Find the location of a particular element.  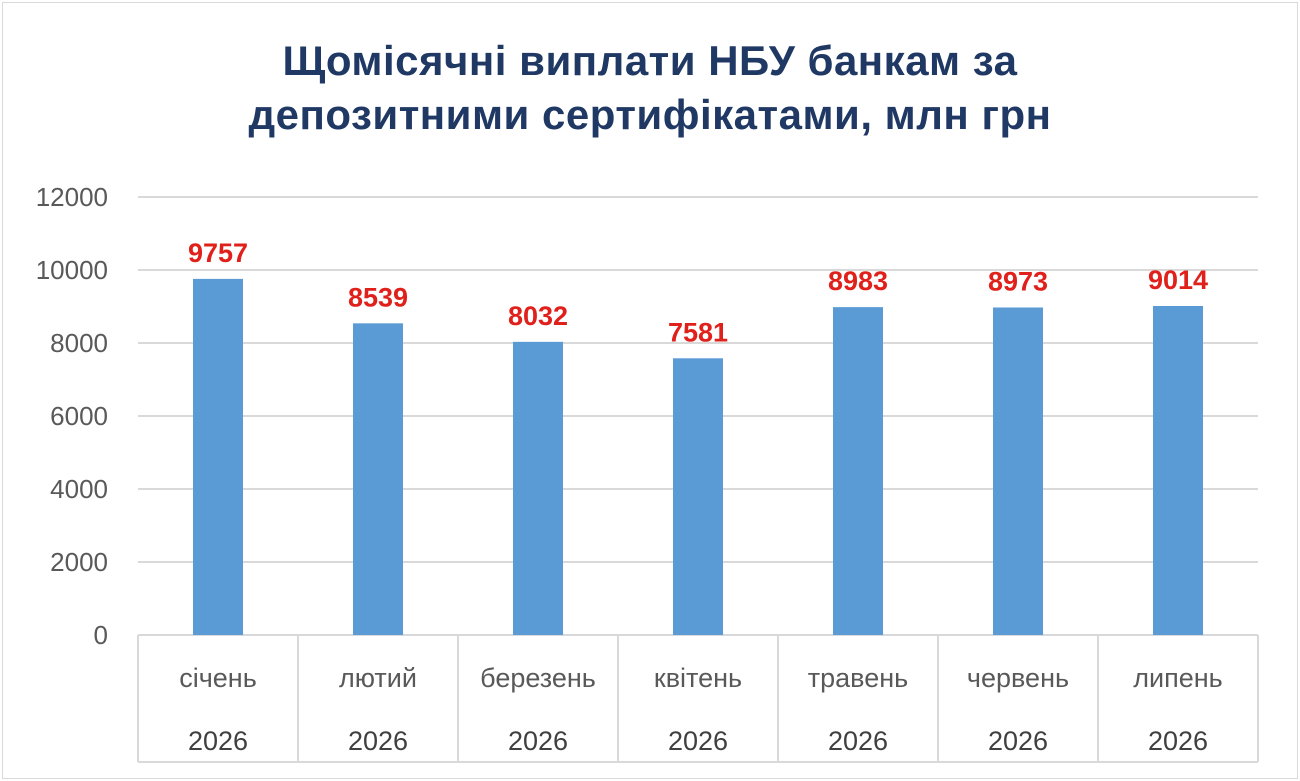

x-tick-label: лютий is located at coordinates (378, 678).